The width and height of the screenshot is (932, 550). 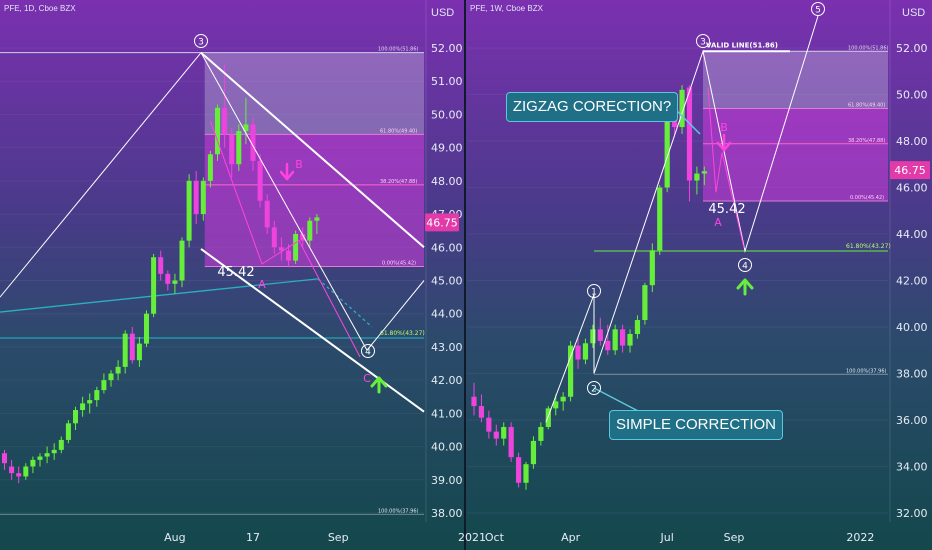 What do you see at coordinates (506, 8) in the screenshot?
I see `right-symbol-header: PFE, 1W, Cboe BZX` at bounding box center [506, 8].